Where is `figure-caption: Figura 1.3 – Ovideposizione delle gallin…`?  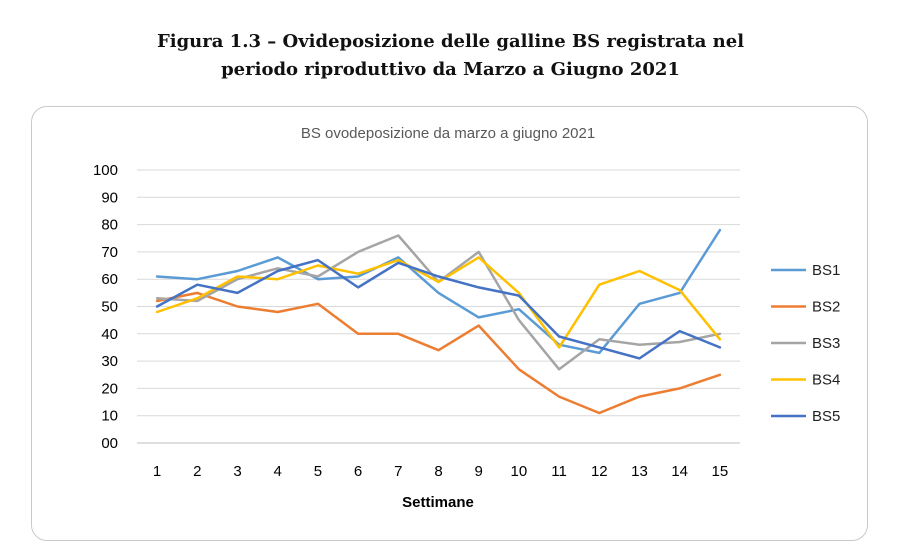
figure-caption: Figura 1.3 – Ovideposizione delle gallin… is located at coordinates (450, 56).